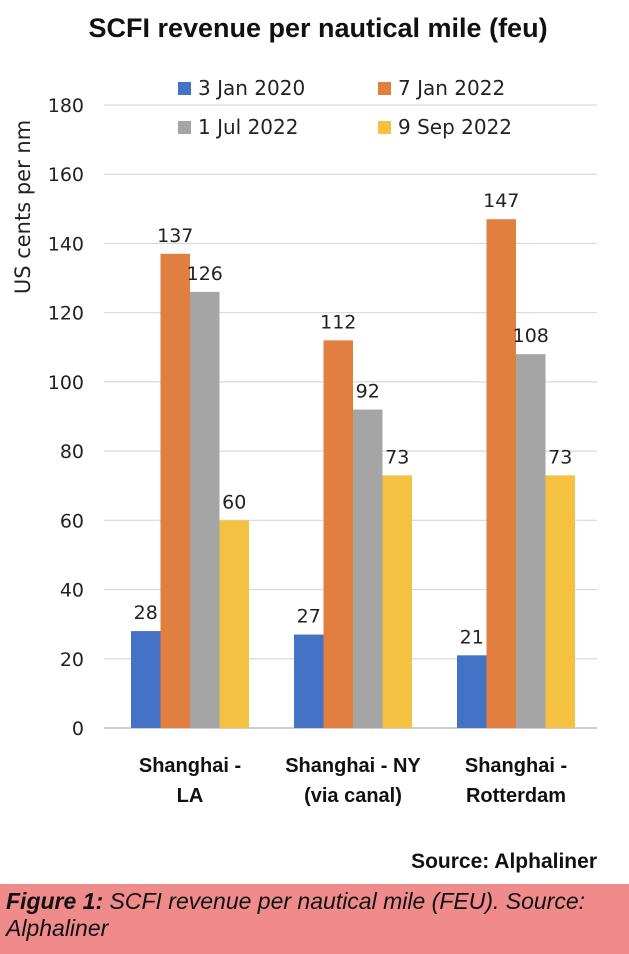  What do you see at coordinates (72, 521) in the screenshot?
I see `y-tick-label: 60` at bounding box center [72, 521].